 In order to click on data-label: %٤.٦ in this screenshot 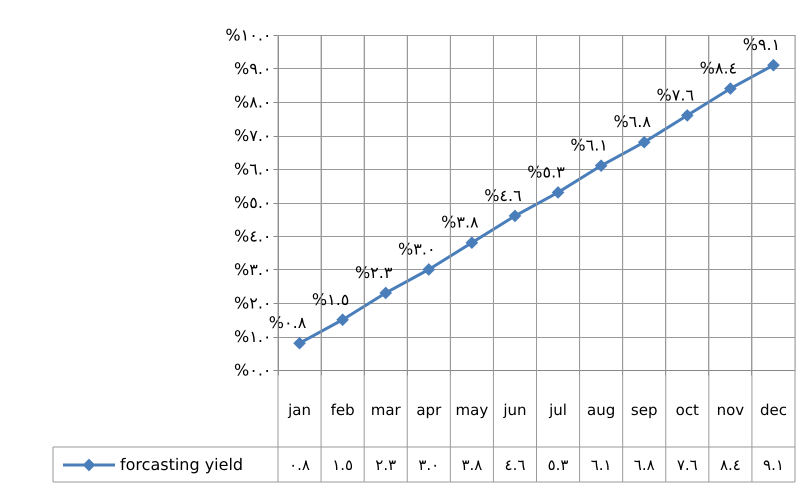, I will do `click(503, 195)`.